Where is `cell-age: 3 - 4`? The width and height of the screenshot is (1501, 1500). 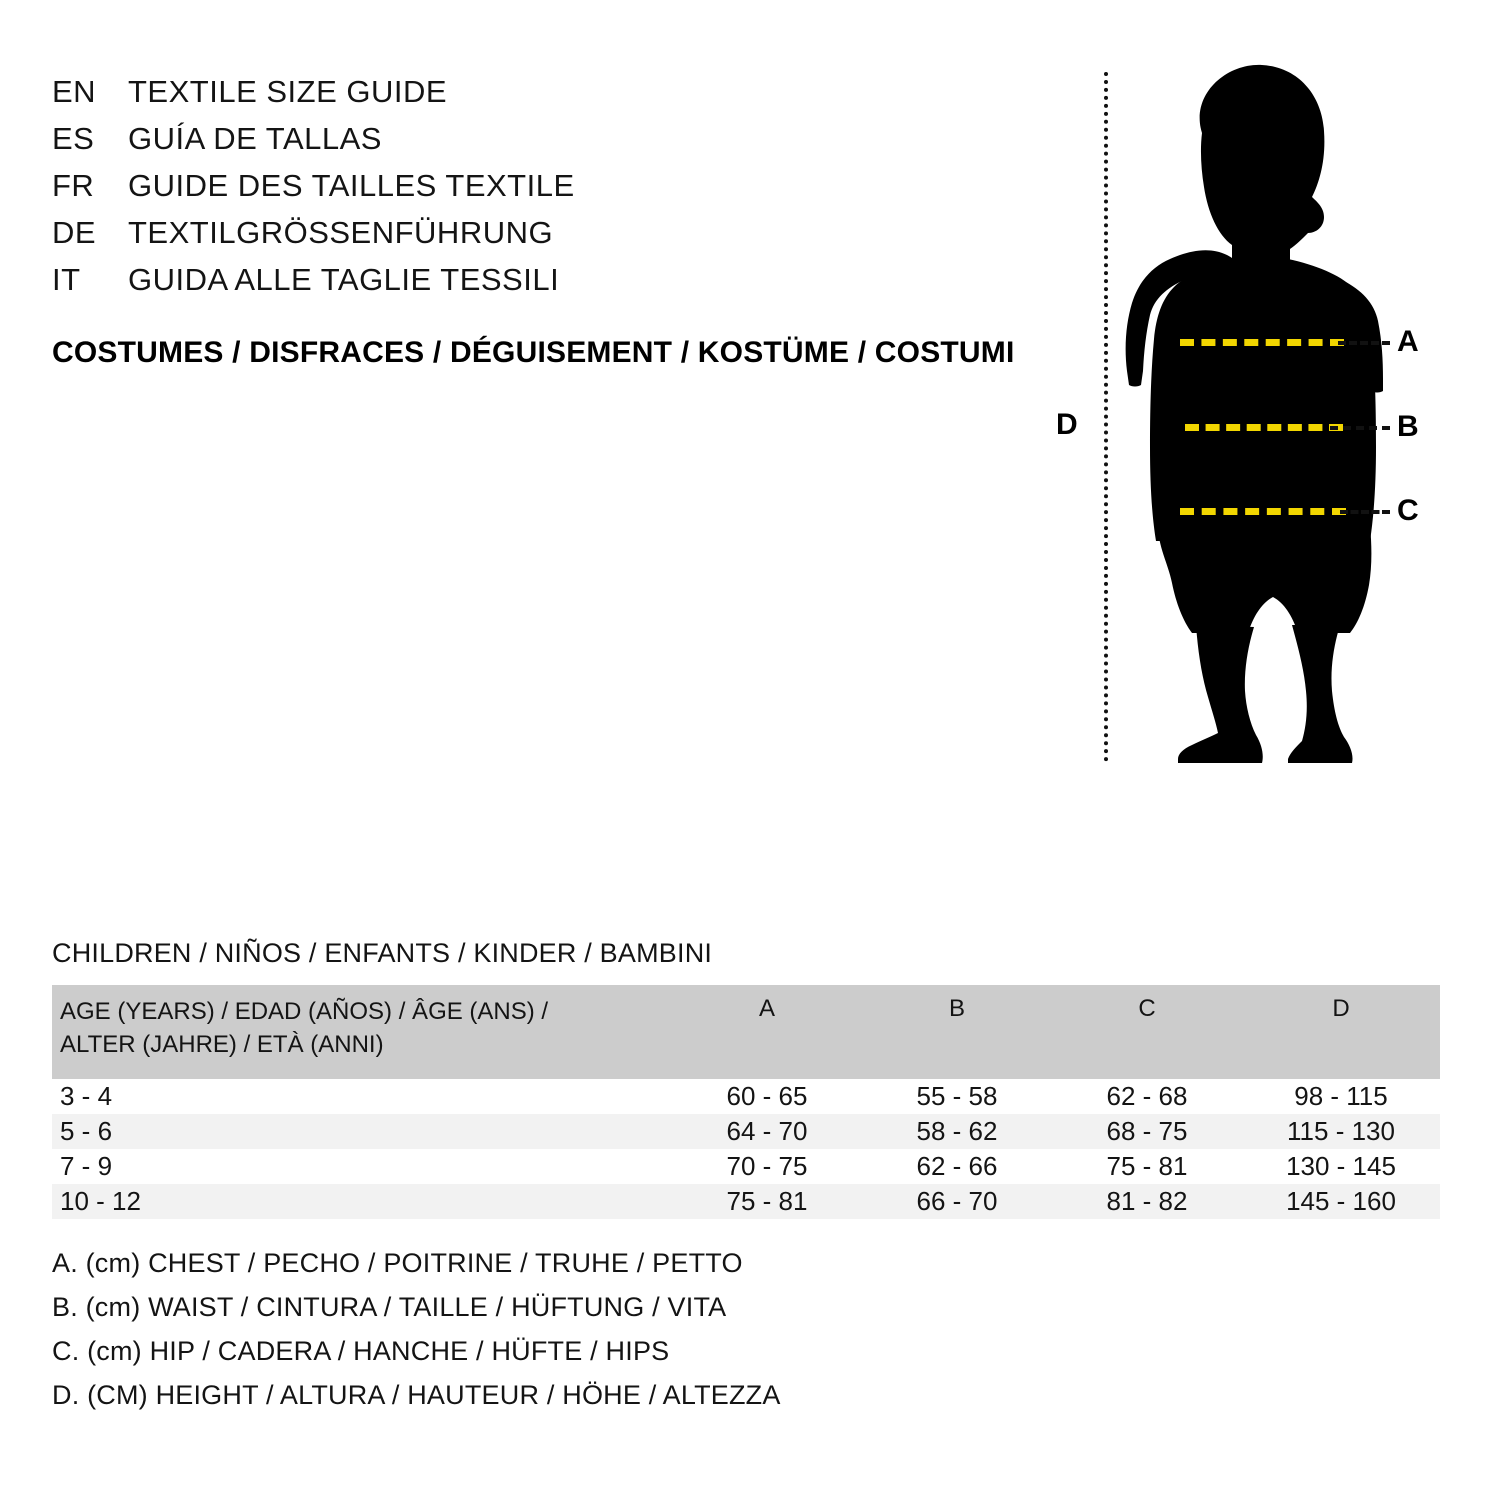 cell-age: 3 - 4 is located at coordinates (86, 1096).